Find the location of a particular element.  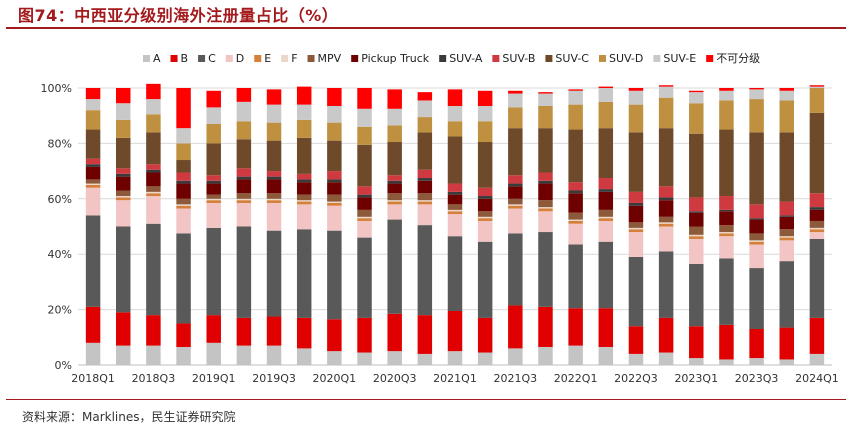

x-tick-label: 2021Q3 is located at coordinates (515, 378).